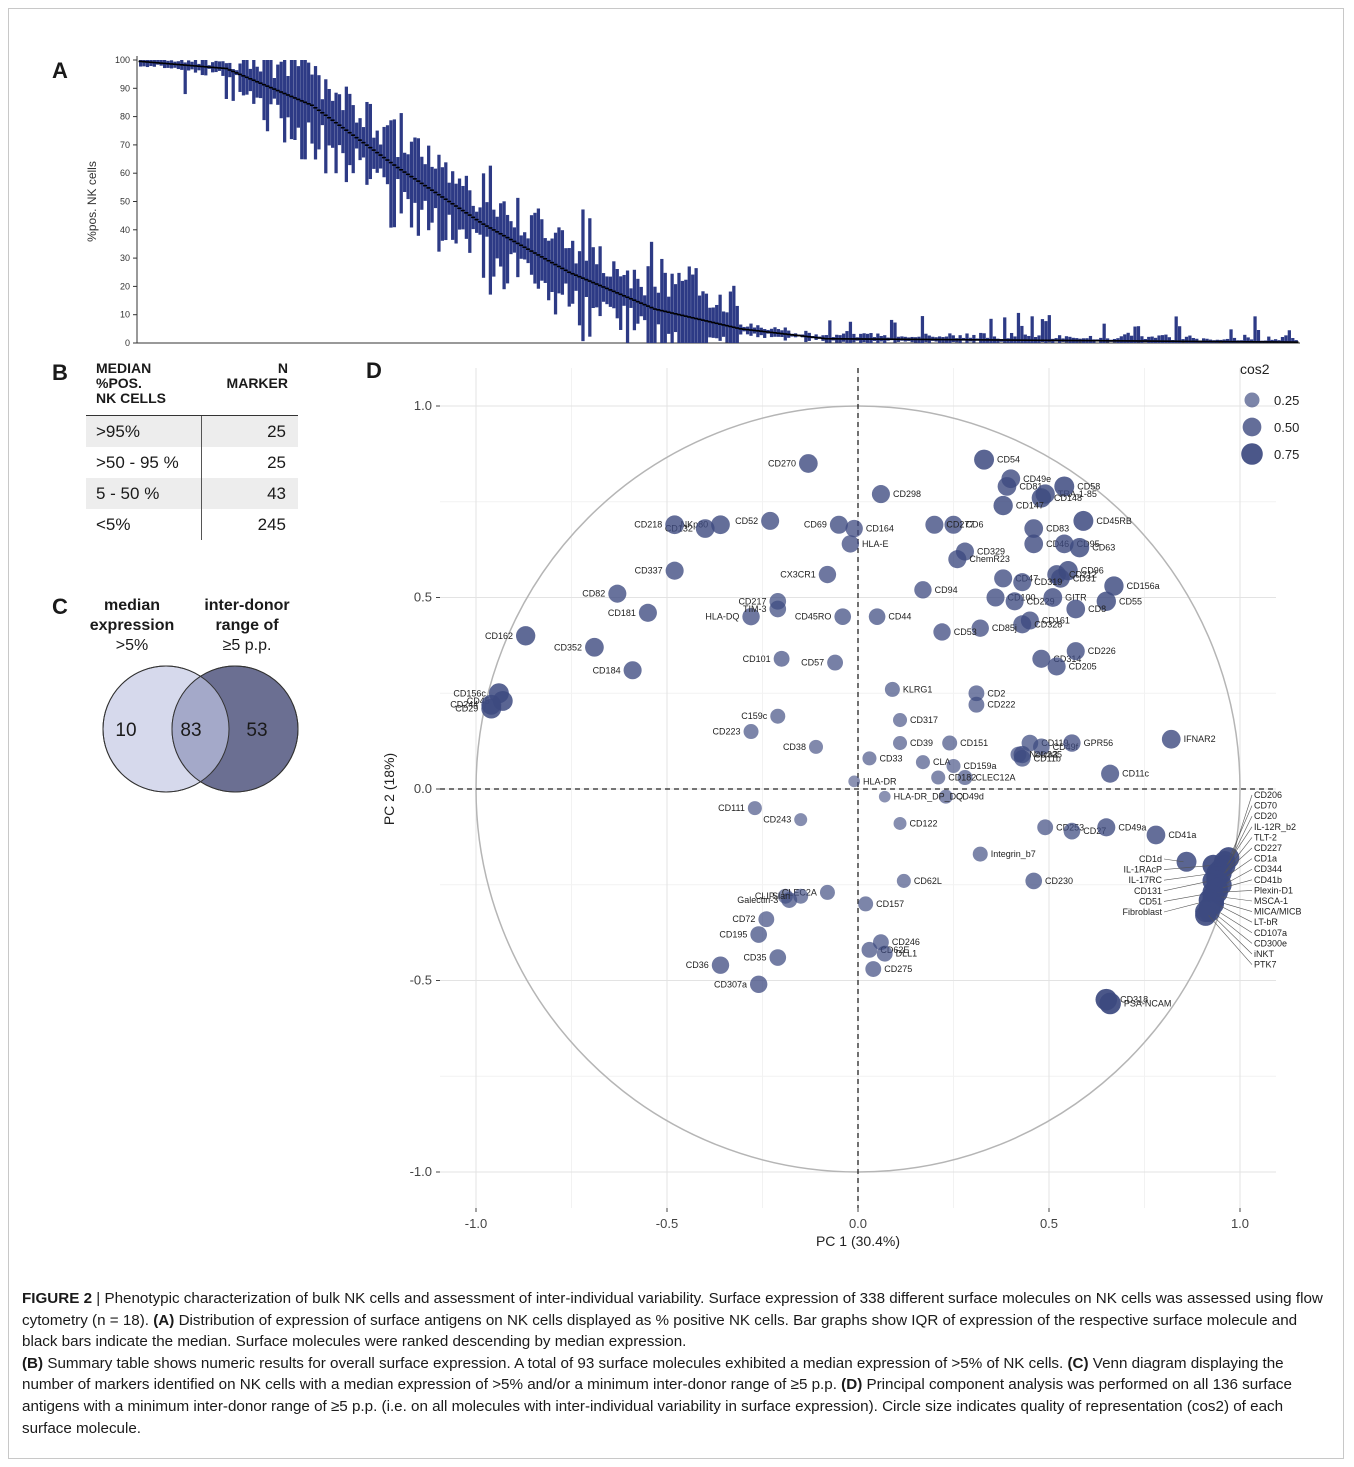 Image resolution: width=1354 pixels, height=1467 pixels. Describe the element at coordinates (980, 766) in the screenshot. I see `point-label: CD159a` at that location.